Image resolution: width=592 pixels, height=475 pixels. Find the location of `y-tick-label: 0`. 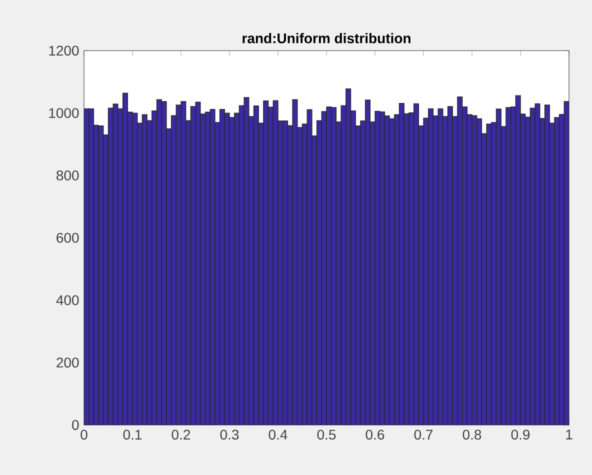

y-tick-label: 0 is located at coordinates (75, 425).